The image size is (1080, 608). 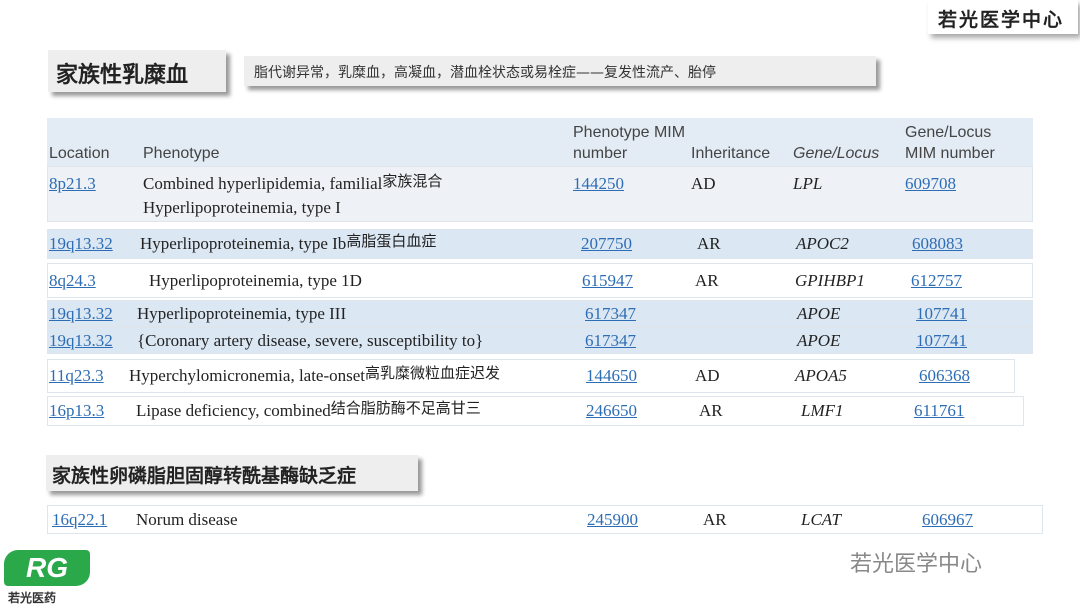 What do you see at coordinates (1001, 20) in the screenshot?
I see `brand: 若光医学中心` at bounding box center [1001, 20].